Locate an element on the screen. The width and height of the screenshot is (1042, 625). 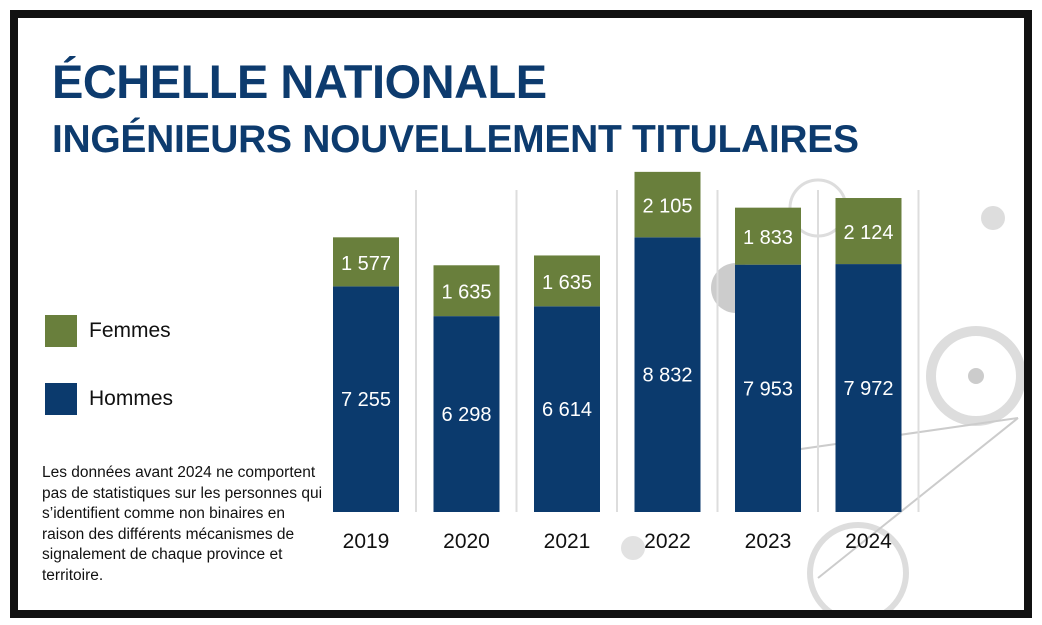
data-label: 8 832 is located at coordinates (667, 376).